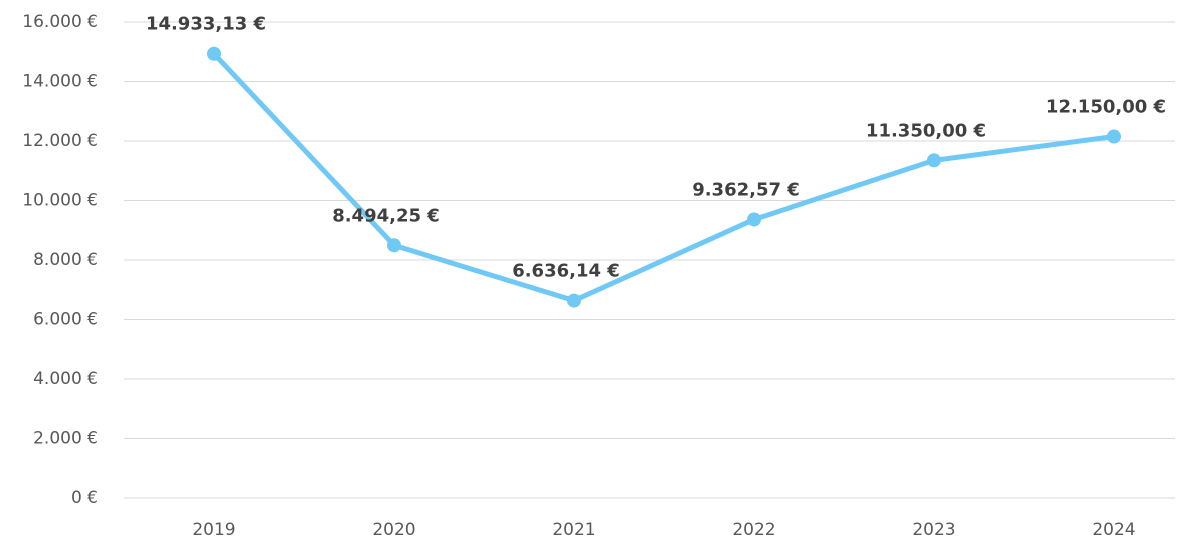 The height and width of the screenshot is (546, 1188). I want to click on data-label: 8.494,25 €, so click(386, 215).